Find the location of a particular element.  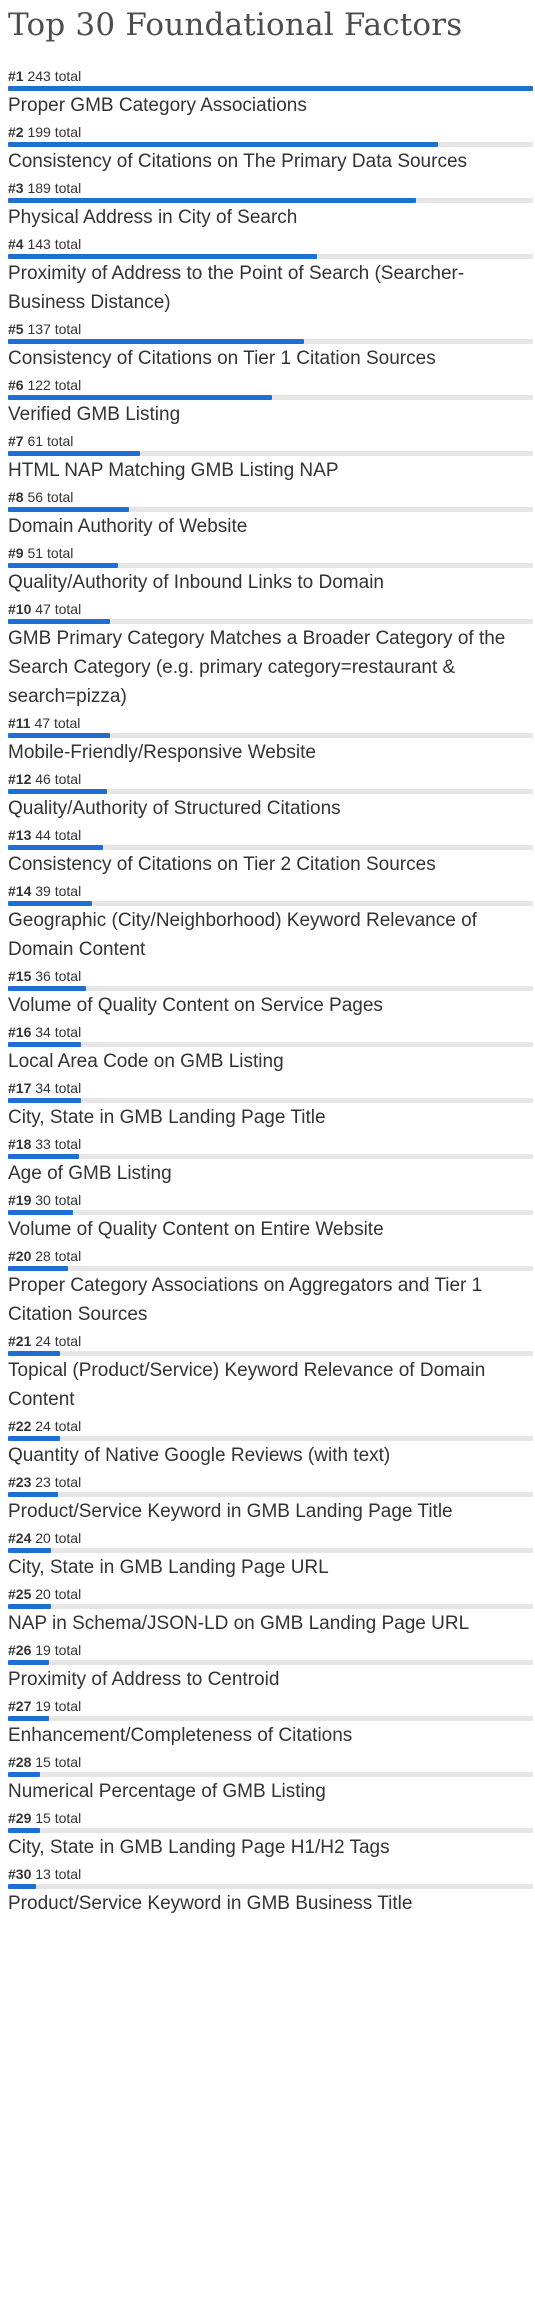

factor-item: #18 33 total Age of GMB Listing is located at coordinates (271, 1164).